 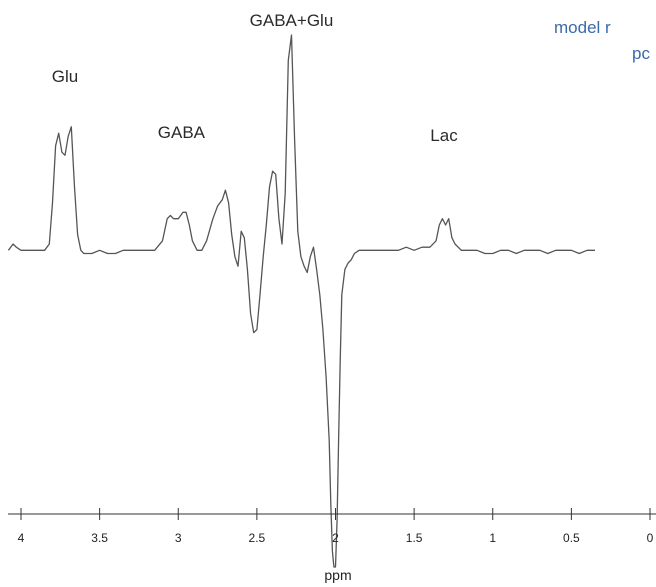 I want to click on x-tick-label: 1.5, so click(x=414, y=538).